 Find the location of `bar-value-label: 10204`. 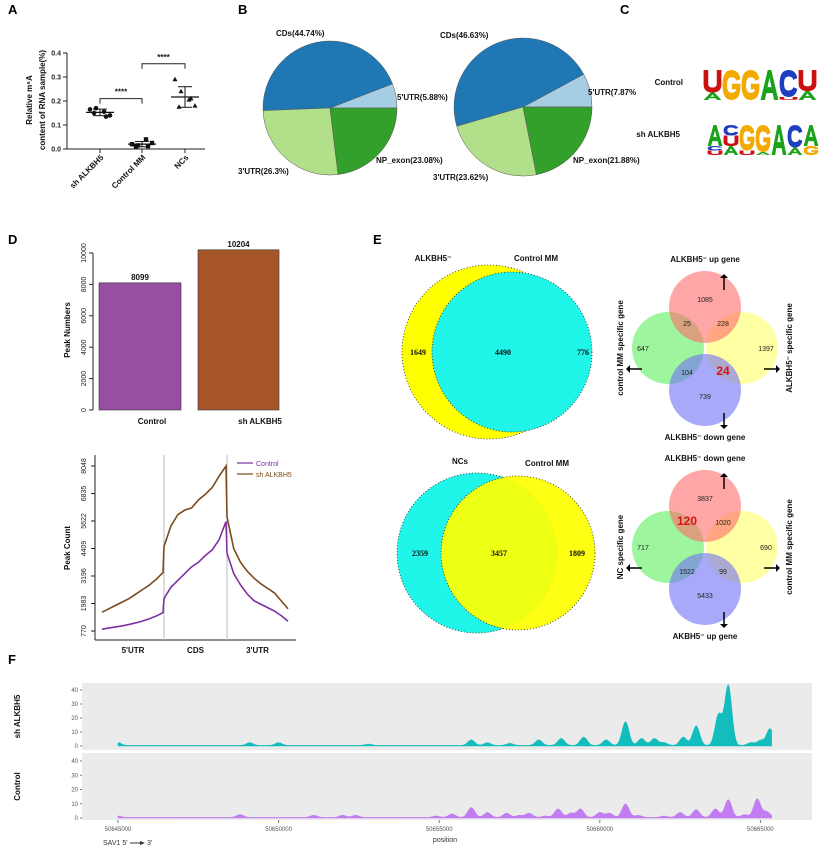

bar-value-label: 10204 is located at coordinates (238, 244).